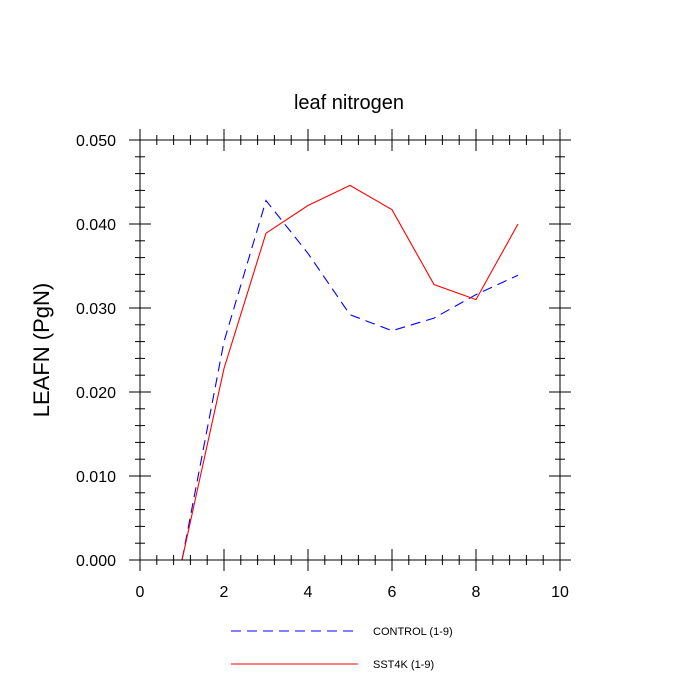 This screenshot has height=700, width=700. Describe the element at coordinates (413, 632) in the screenshot. I see `legend-label-1: CONTROL (1-9)` at that location.